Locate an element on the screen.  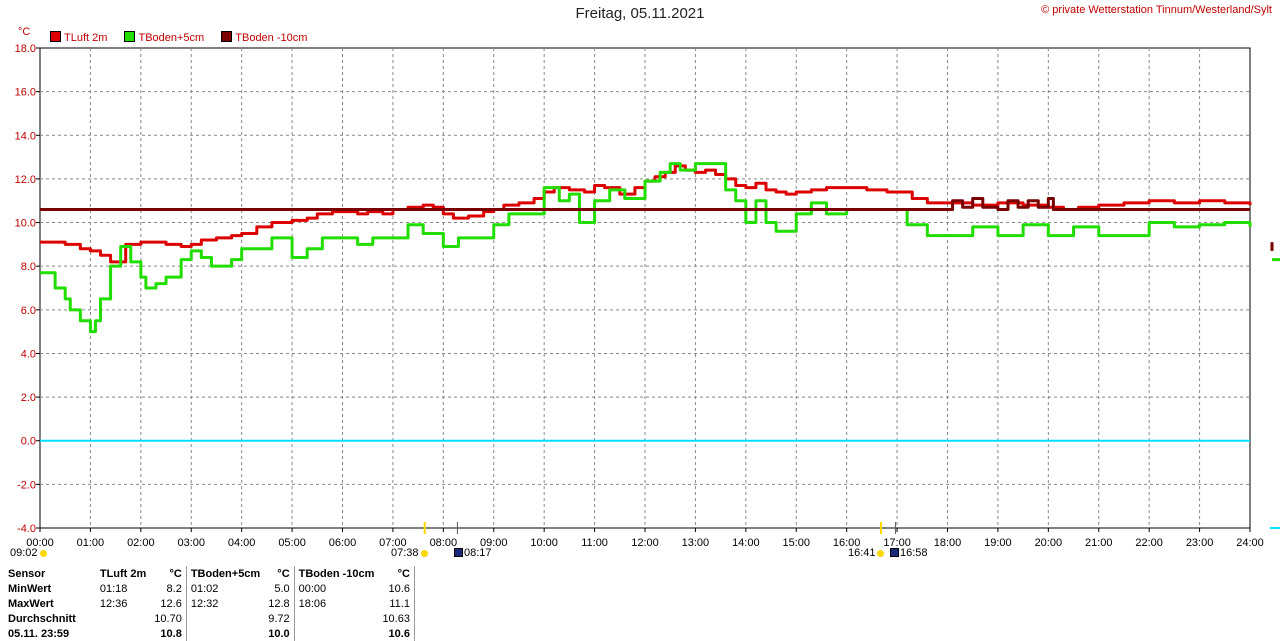
stats-cell: 01:02 is located at coordinates (204, 588).